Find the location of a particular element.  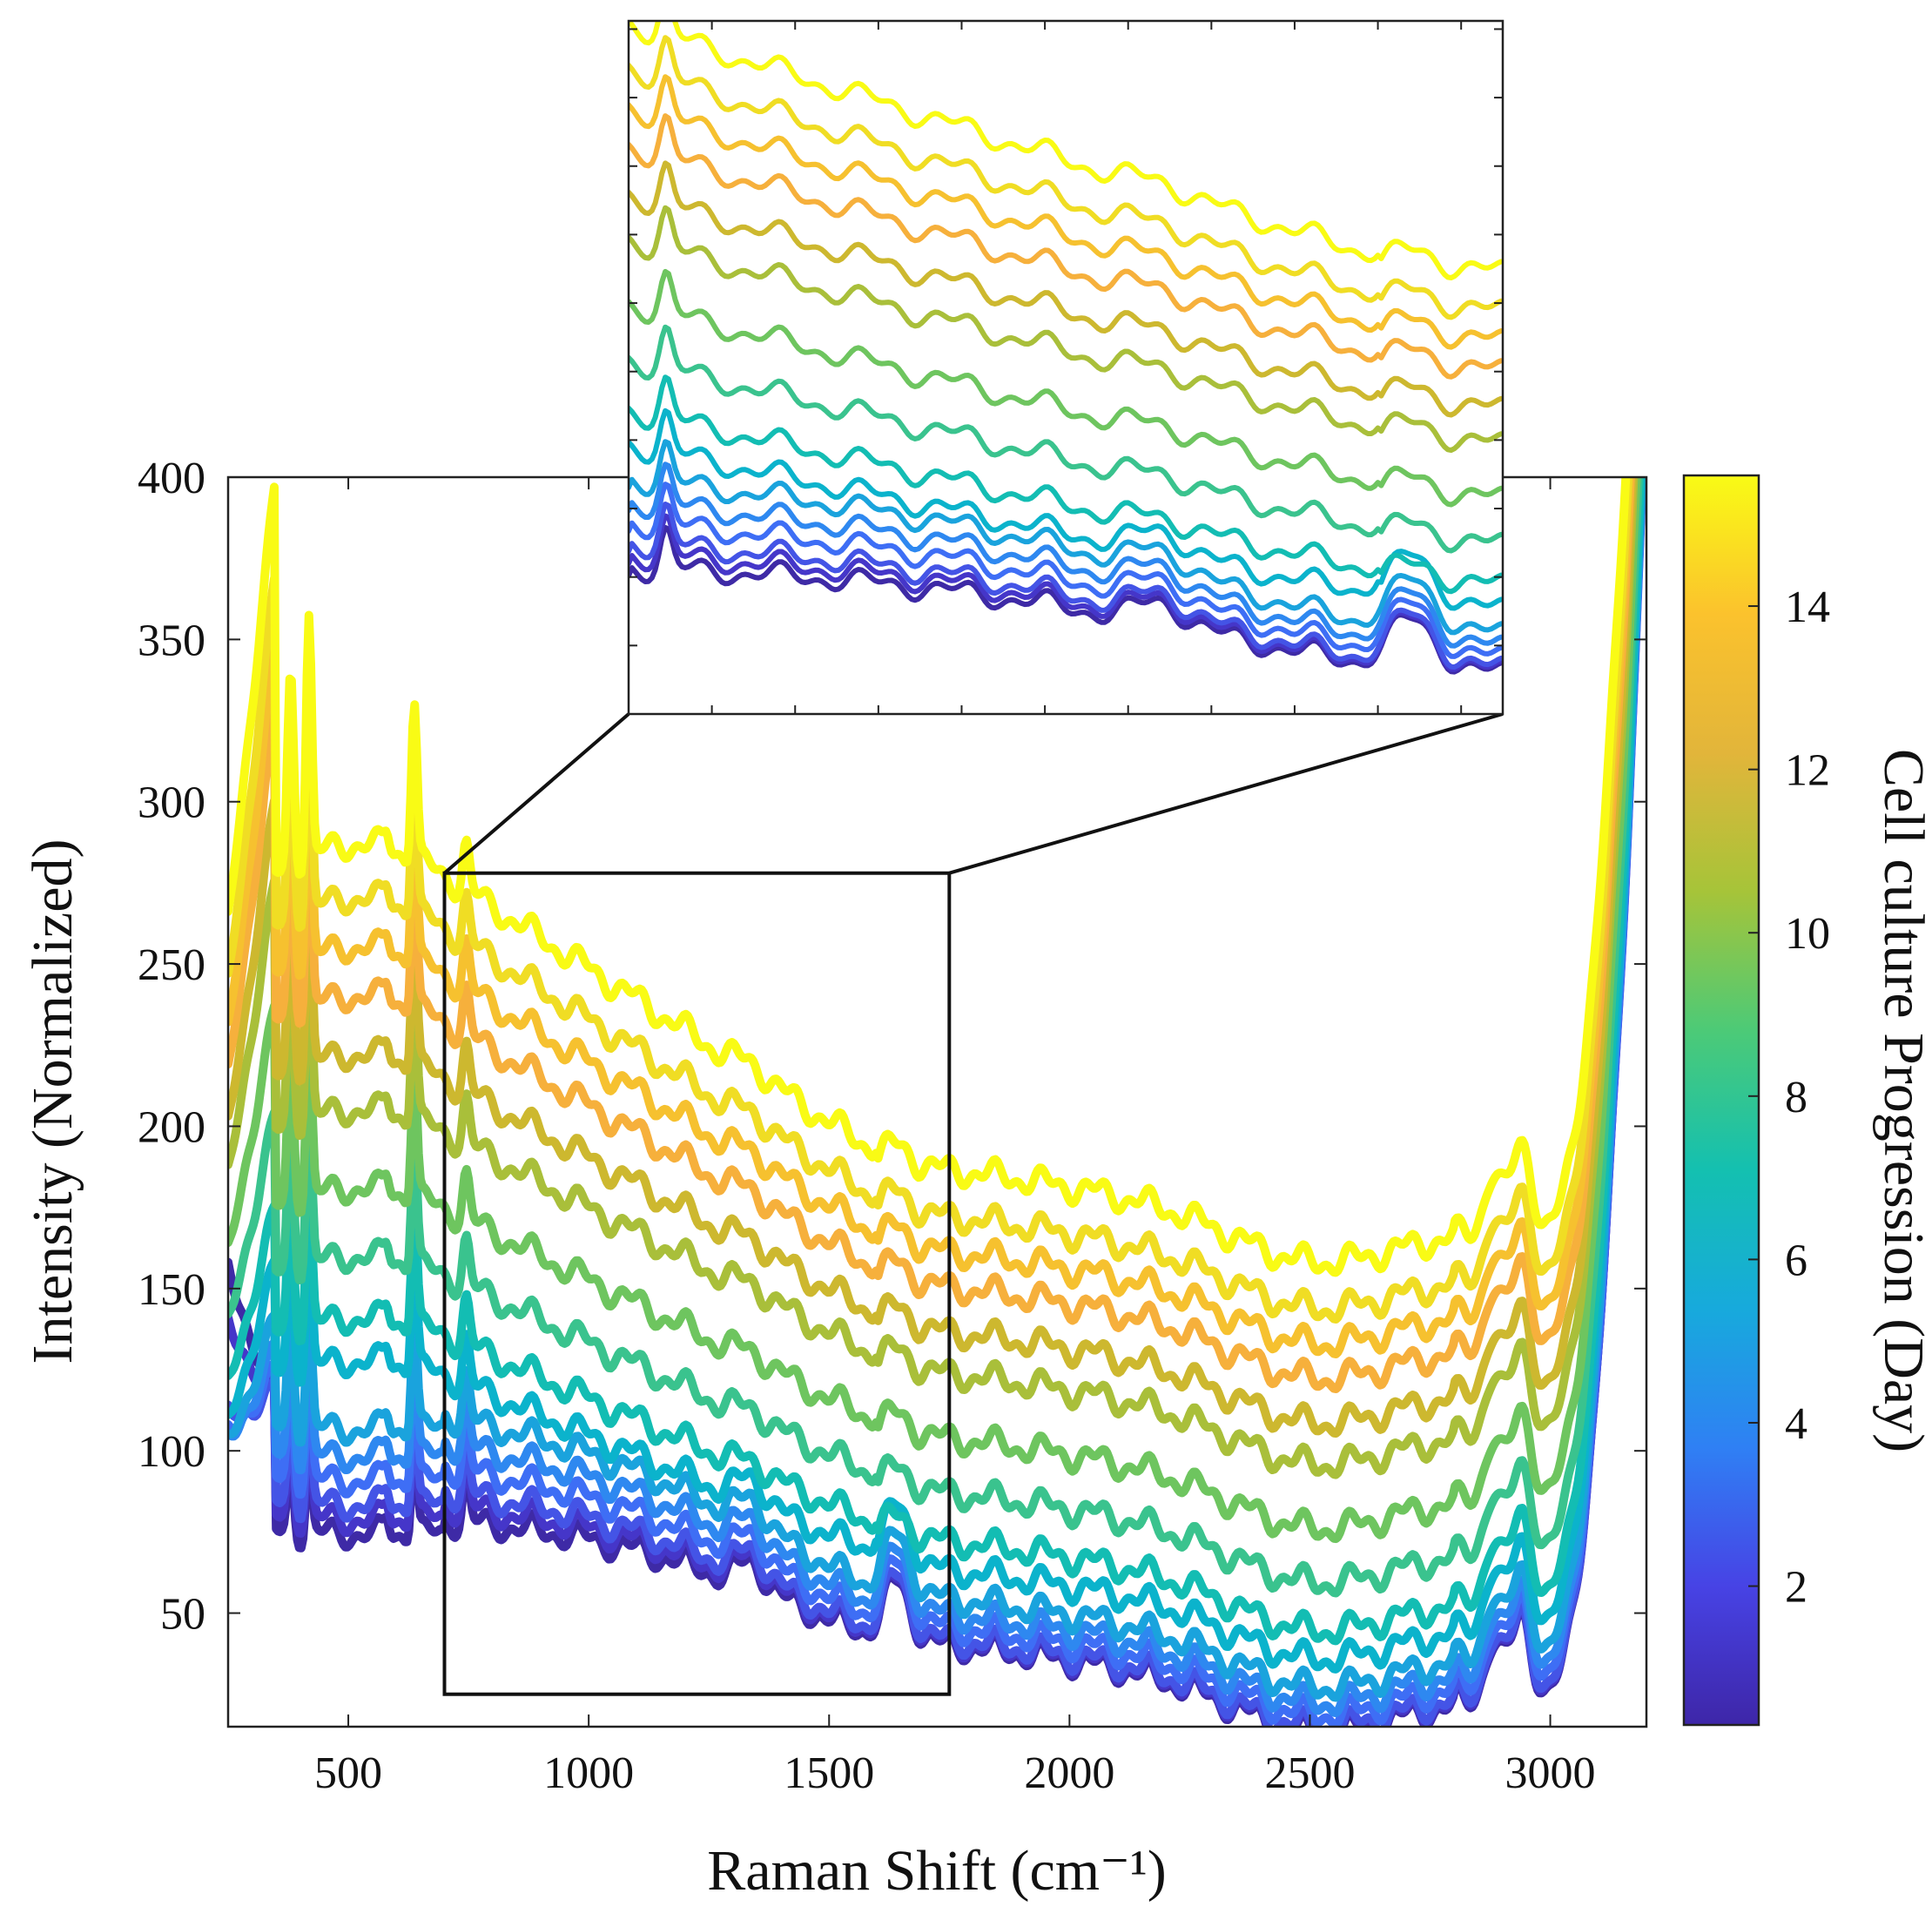

colorbar-title: Cell culture Progression (Day) is located at coordinates (1902, 1100).